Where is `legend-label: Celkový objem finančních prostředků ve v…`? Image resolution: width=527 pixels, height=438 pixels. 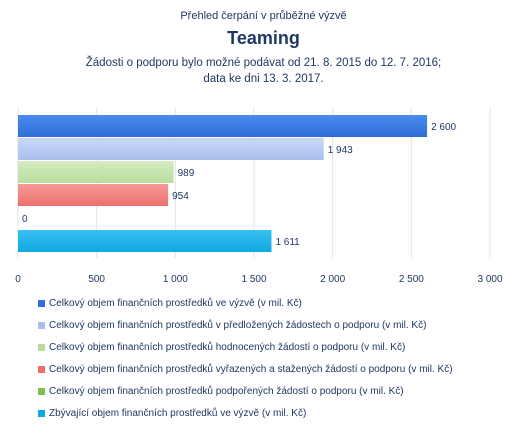 legend-label: Celkový objem finančních prostředků ve v… is located at coordinates (175, 303).